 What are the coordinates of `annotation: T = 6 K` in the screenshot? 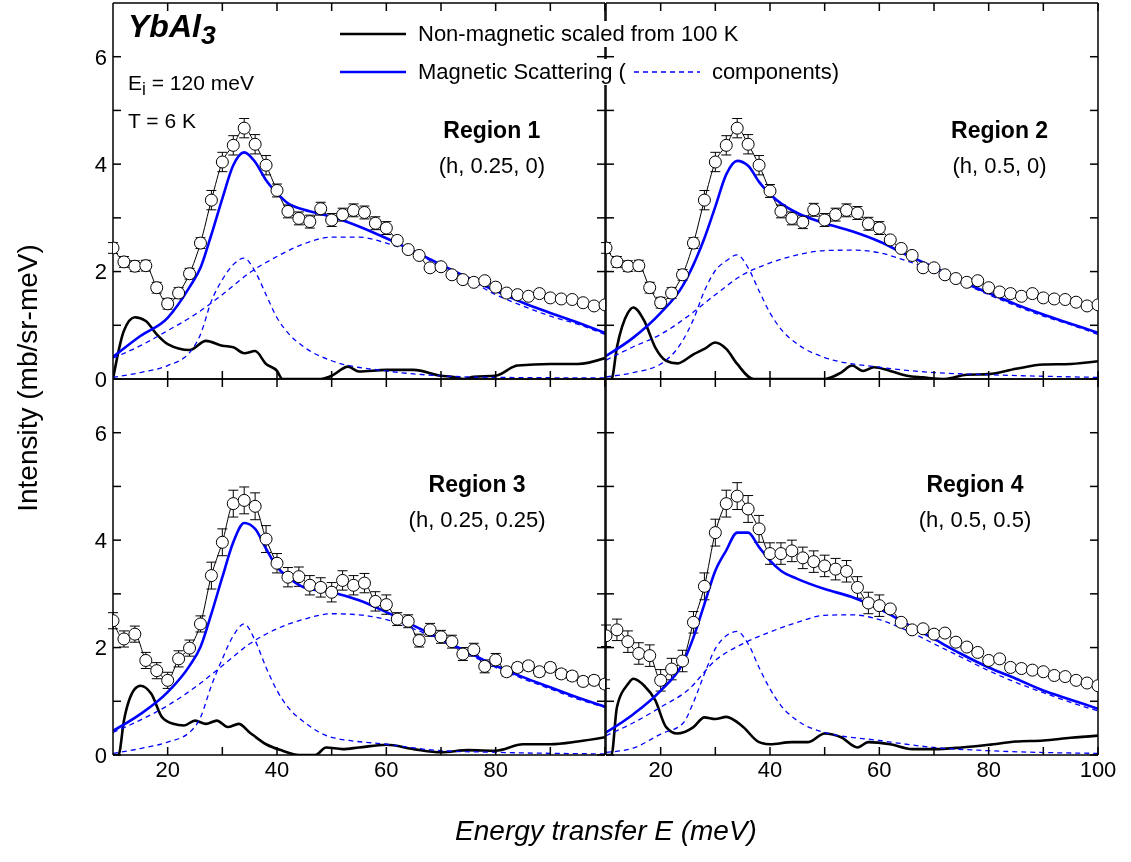 It's located at (162, 121).